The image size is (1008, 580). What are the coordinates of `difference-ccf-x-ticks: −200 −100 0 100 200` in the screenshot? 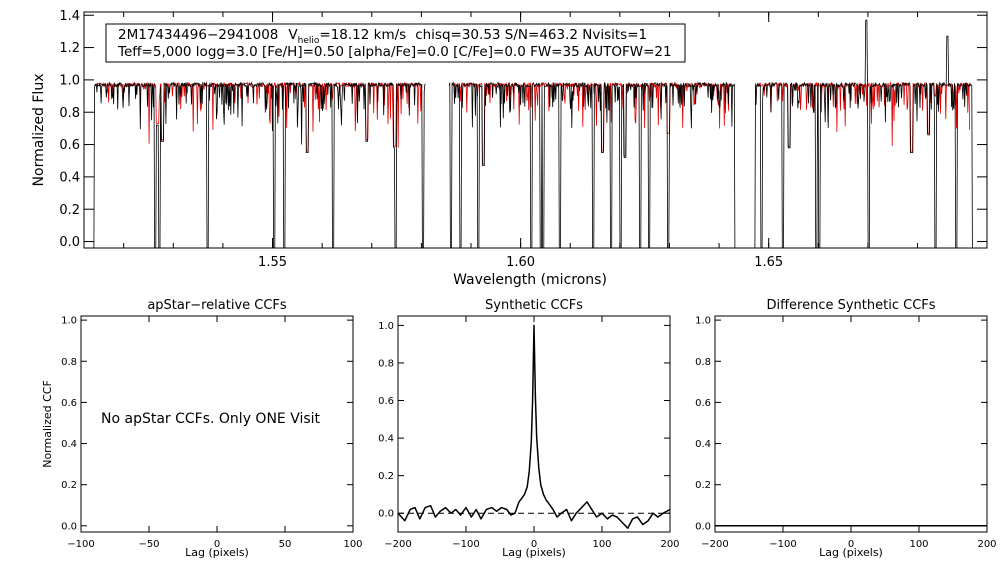 It's located at (849, 433).